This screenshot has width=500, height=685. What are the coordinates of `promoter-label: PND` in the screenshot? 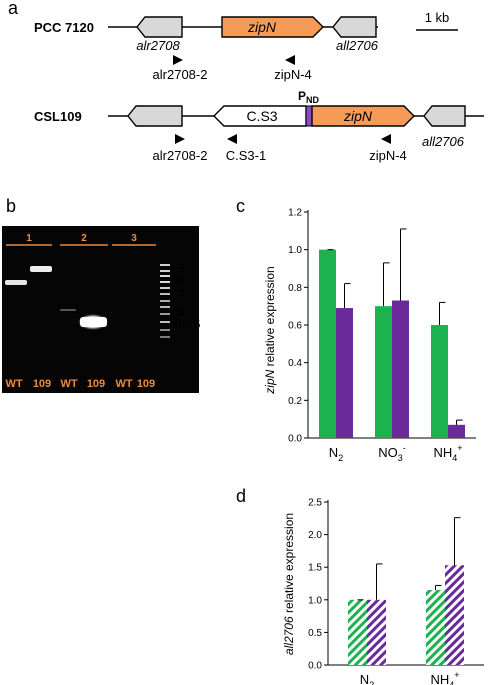 It's located at (309, 97).